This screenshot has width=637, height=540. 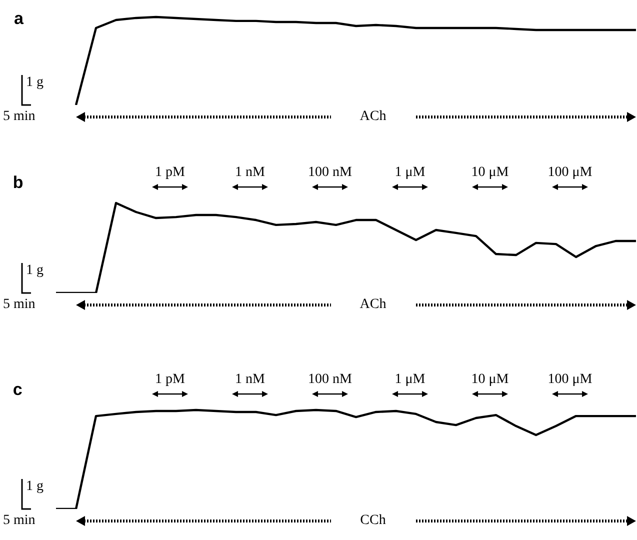 I want to click on chart-title: a, so click(x=19, y=18).